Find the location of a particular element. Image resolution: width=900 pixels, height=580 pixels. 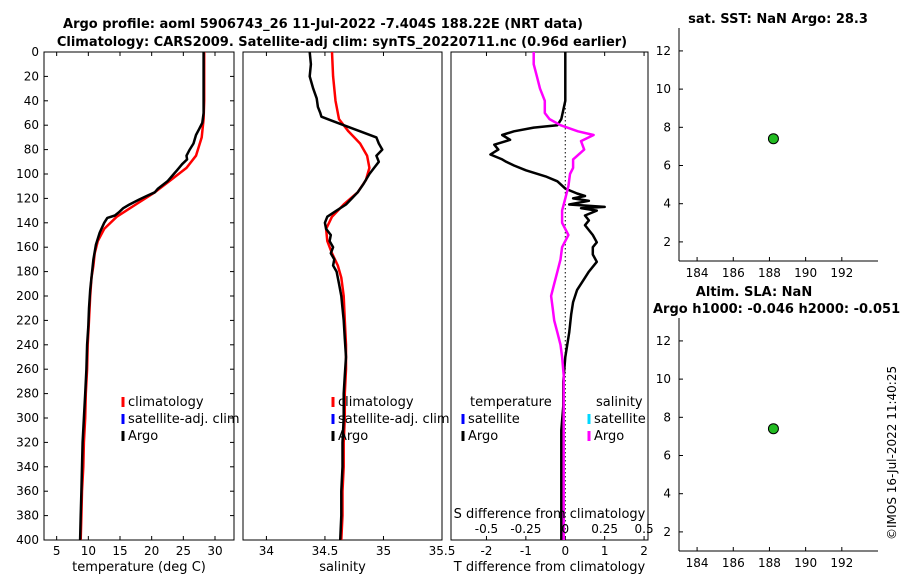

sla_map-ytick-label: 2 is located at coordinates (667, 532).